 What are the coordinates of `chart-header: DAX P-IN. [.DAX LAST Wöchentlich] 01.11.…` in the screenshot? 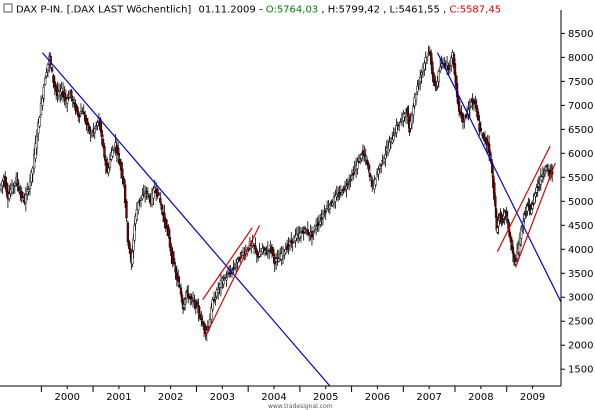 It's located at (252, 9).